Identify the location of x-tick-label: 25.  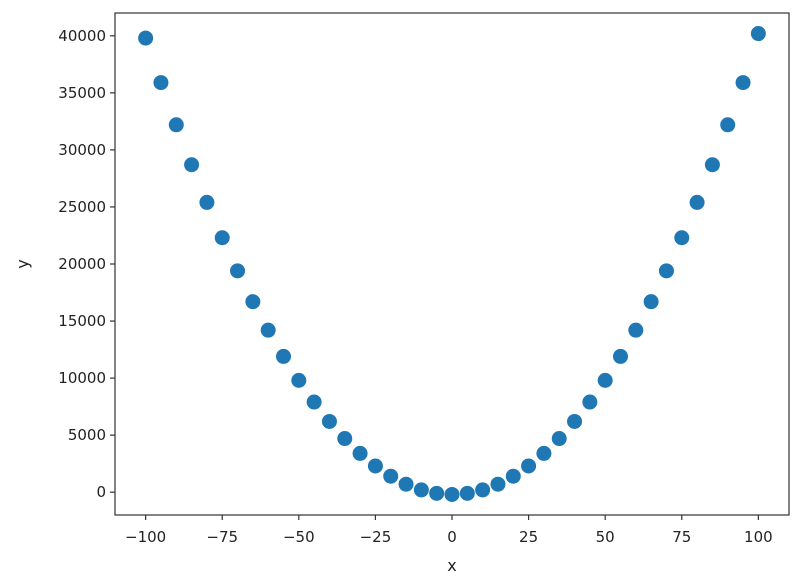
(528, 537).